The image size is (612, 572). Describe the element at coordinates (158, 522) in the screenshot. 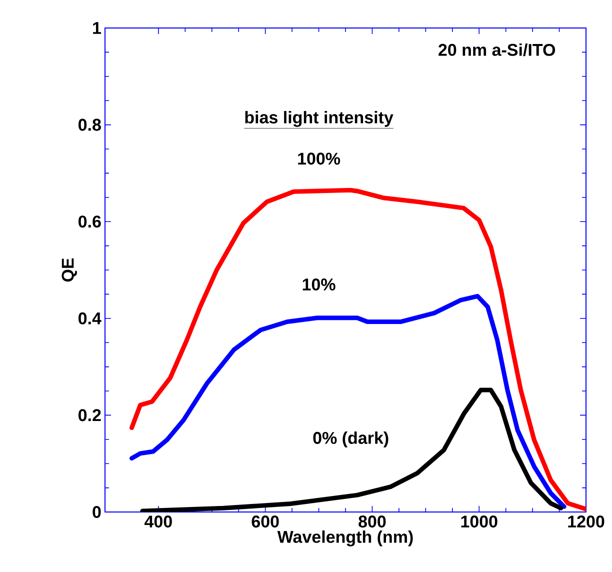

I see `x-tick-label: 400` at that location.